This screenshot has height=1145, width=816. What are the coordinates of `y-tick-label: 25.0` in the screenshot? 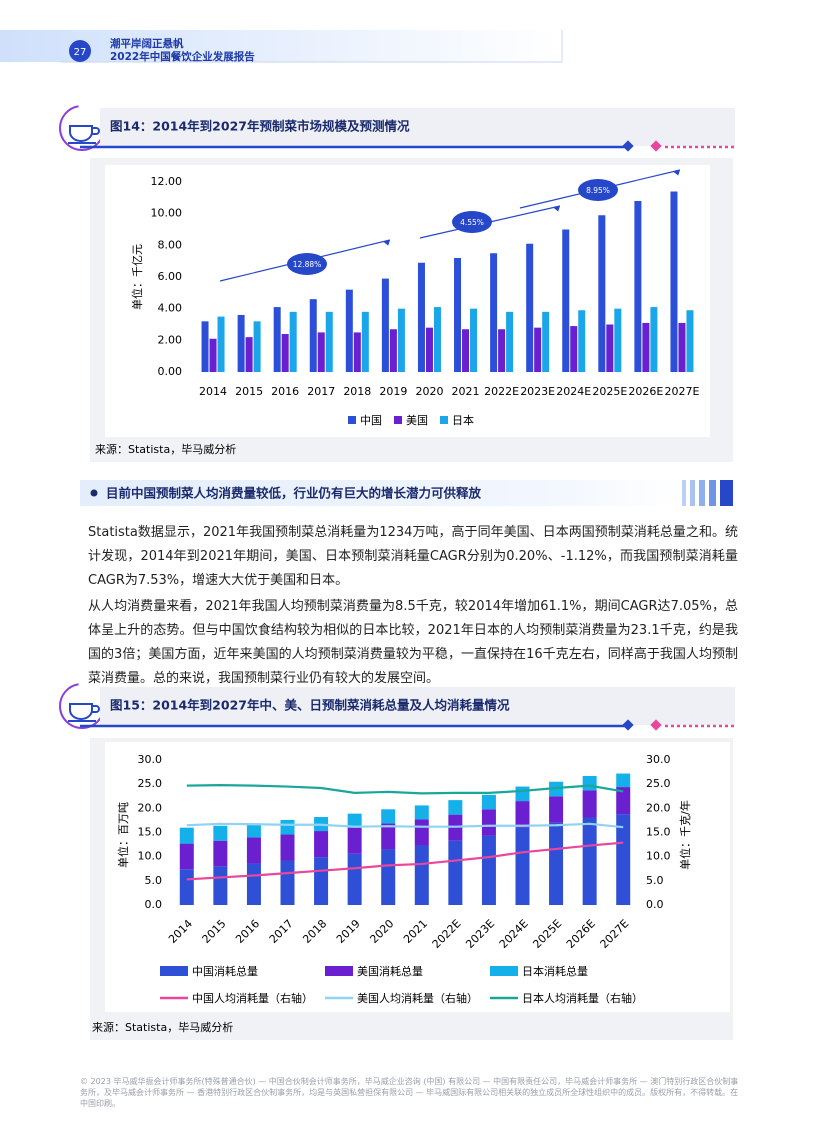 It's located at (150, 783).